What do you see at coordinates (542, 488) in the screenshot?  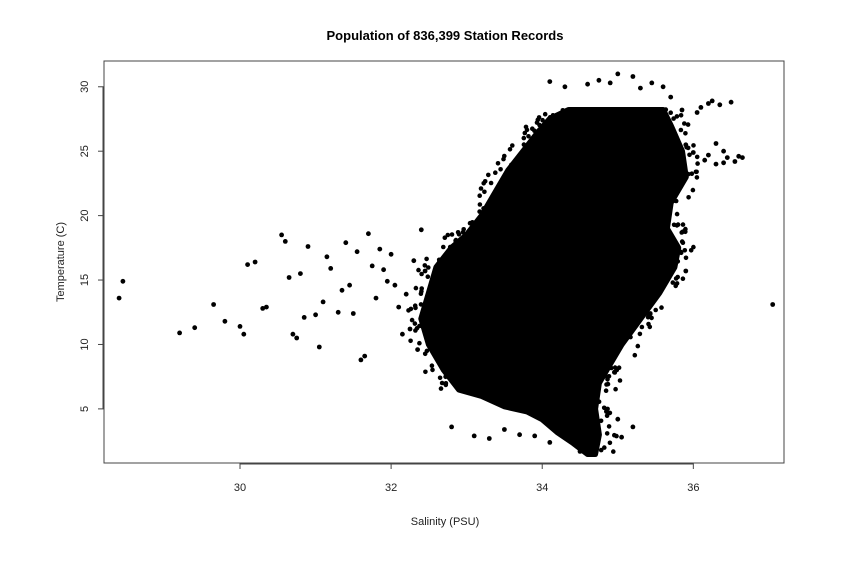 I see `x-tick-label: 34` at bounding box center [542, 488].